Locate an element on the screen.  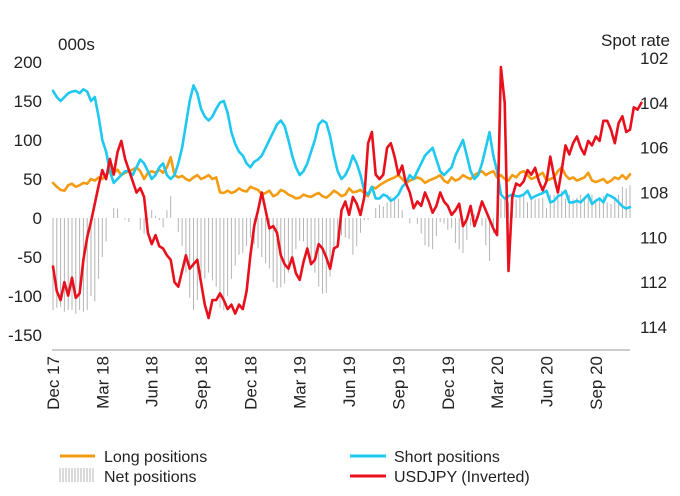
x-tick-label: Jun 20 is located at coordinates (547, 381).